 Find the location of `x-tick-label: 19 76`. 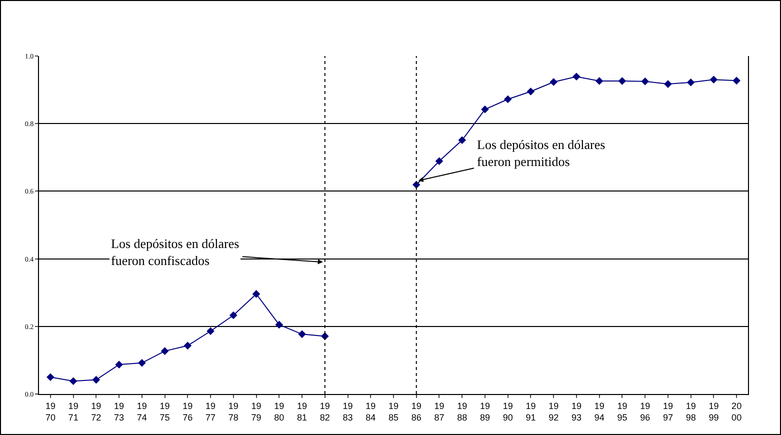

x-tick-label: 19 76 is located at coordinates (187, 411).